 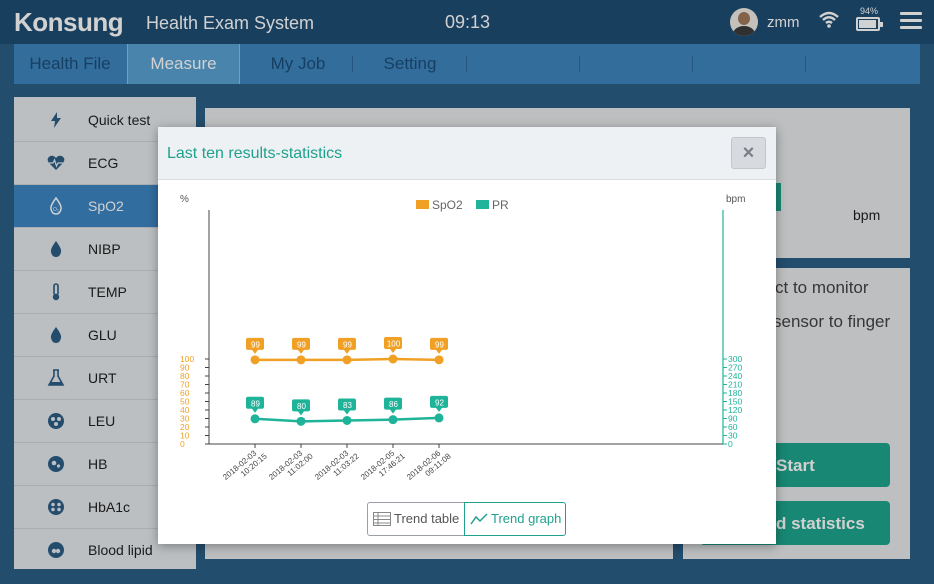 I want to click on left-axis-unit: %, so click(x=184, y=199).